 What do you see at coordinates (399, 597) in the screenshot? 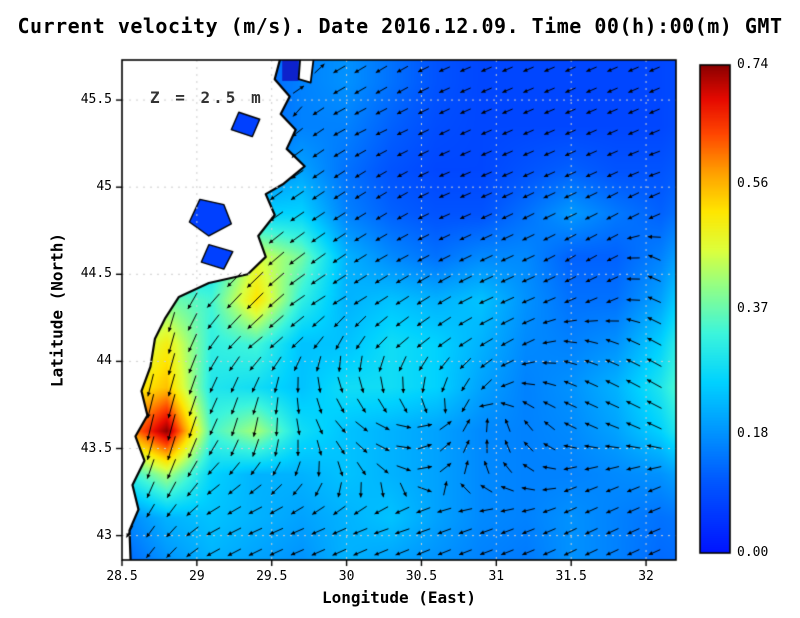
I see `x-axis-title: Longitude (East)` at bounding box center [399, 597].